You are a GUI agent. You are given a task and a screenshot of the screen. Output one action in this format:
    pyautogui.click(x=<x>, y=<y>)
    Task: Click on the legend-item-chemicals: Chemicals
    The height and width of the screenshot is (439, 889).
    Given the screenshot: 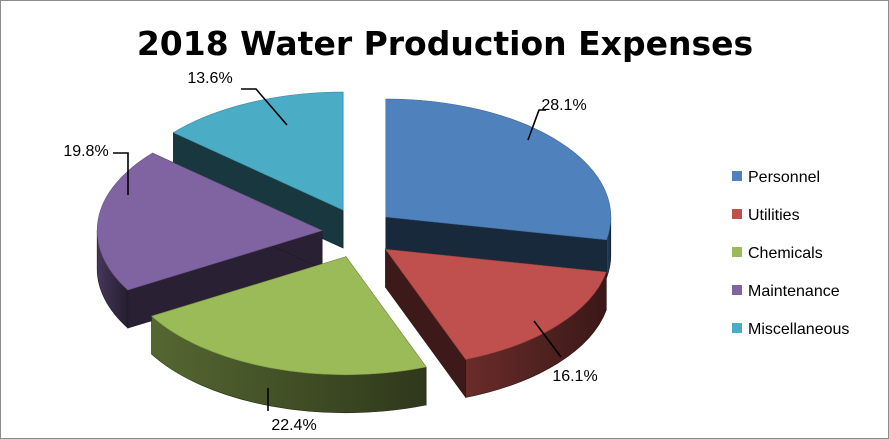 What is the action you would take?
    pyautogui.click(x=777, y=253)
    